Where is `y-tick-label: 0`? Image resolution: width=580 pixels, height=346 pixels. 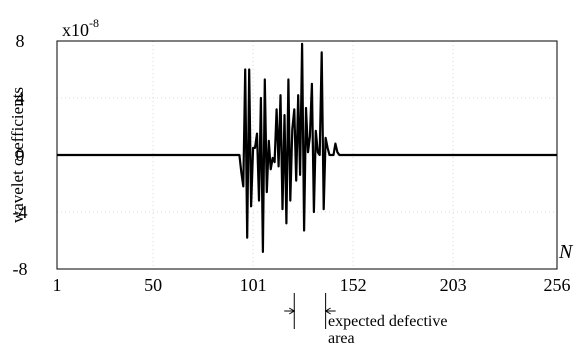
y-tick-label: 0 is located at coordinates (20, 155).